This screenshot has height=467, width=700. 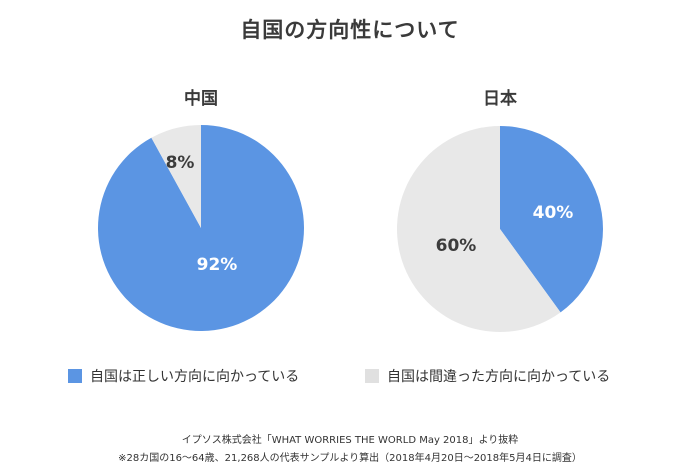 I want to click on slice-japan-right, so click(x=551, y=219).